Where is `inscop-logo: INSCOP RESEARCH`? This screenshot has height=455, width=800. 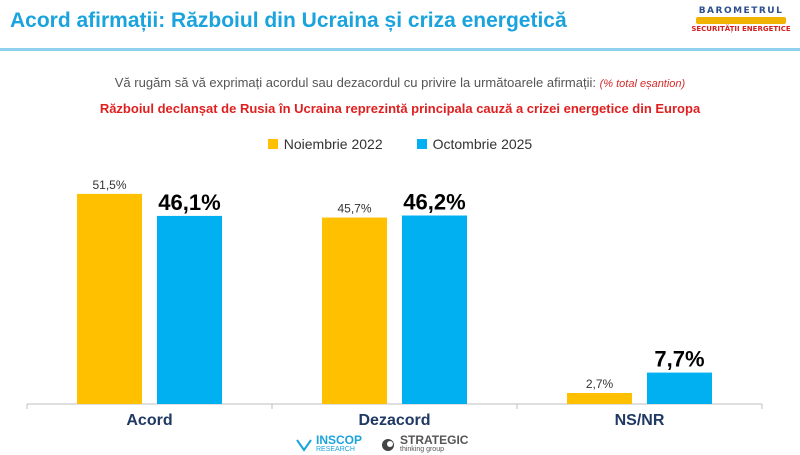 inscop-logo: INSCOP RESEARCH is located at coordinates (329, 444).